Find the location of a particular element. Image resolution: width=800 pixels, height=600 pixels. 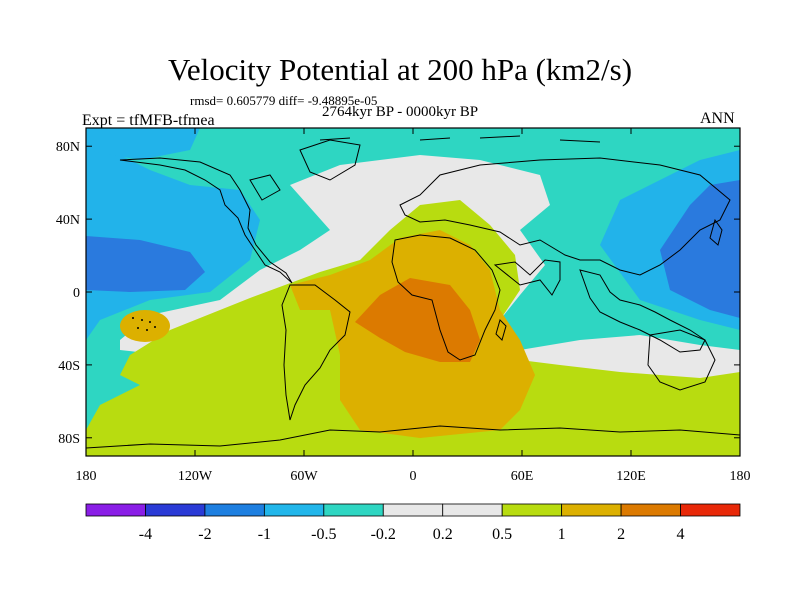

colorbar-label: 0.2 is located at coordinates (443, 534).